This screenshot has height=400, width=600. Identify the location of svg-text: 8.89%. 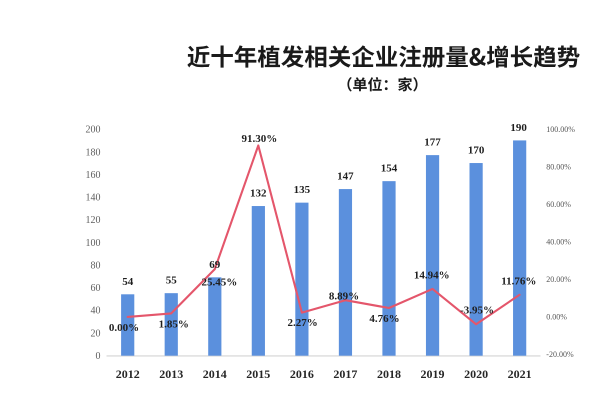
(344, 297).